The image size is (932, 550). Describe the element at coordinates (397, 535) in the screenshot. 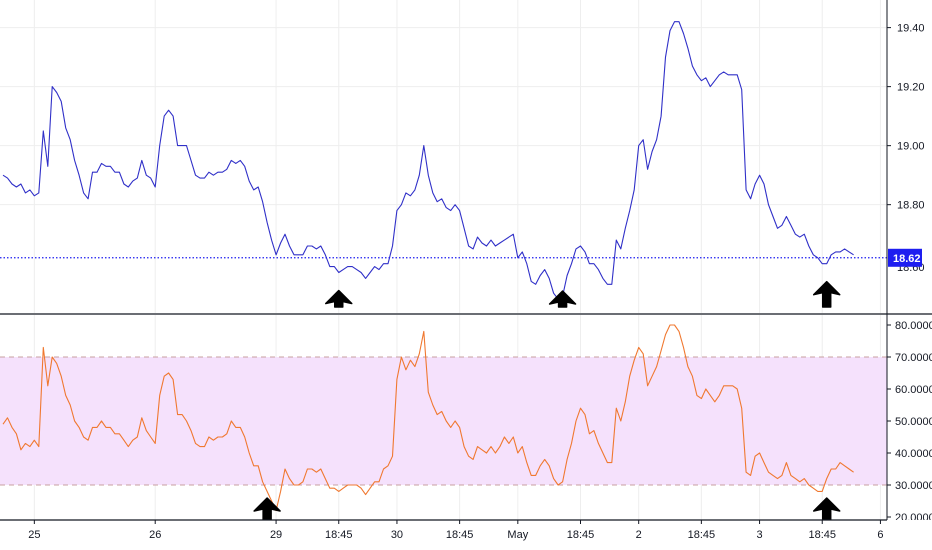

I see `x-tick-label: 30` at that location.